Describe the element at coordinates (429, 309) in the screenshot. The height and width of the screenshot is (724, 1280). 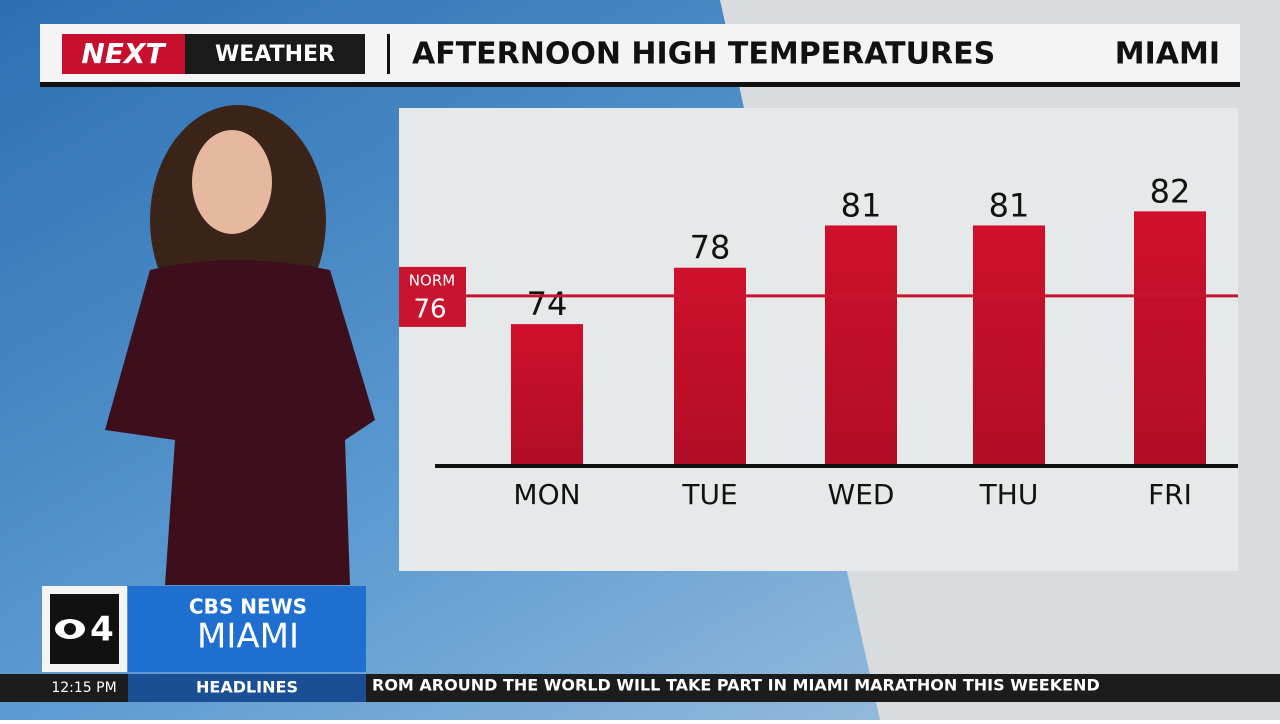
I see `reference-value: 76` at that location.